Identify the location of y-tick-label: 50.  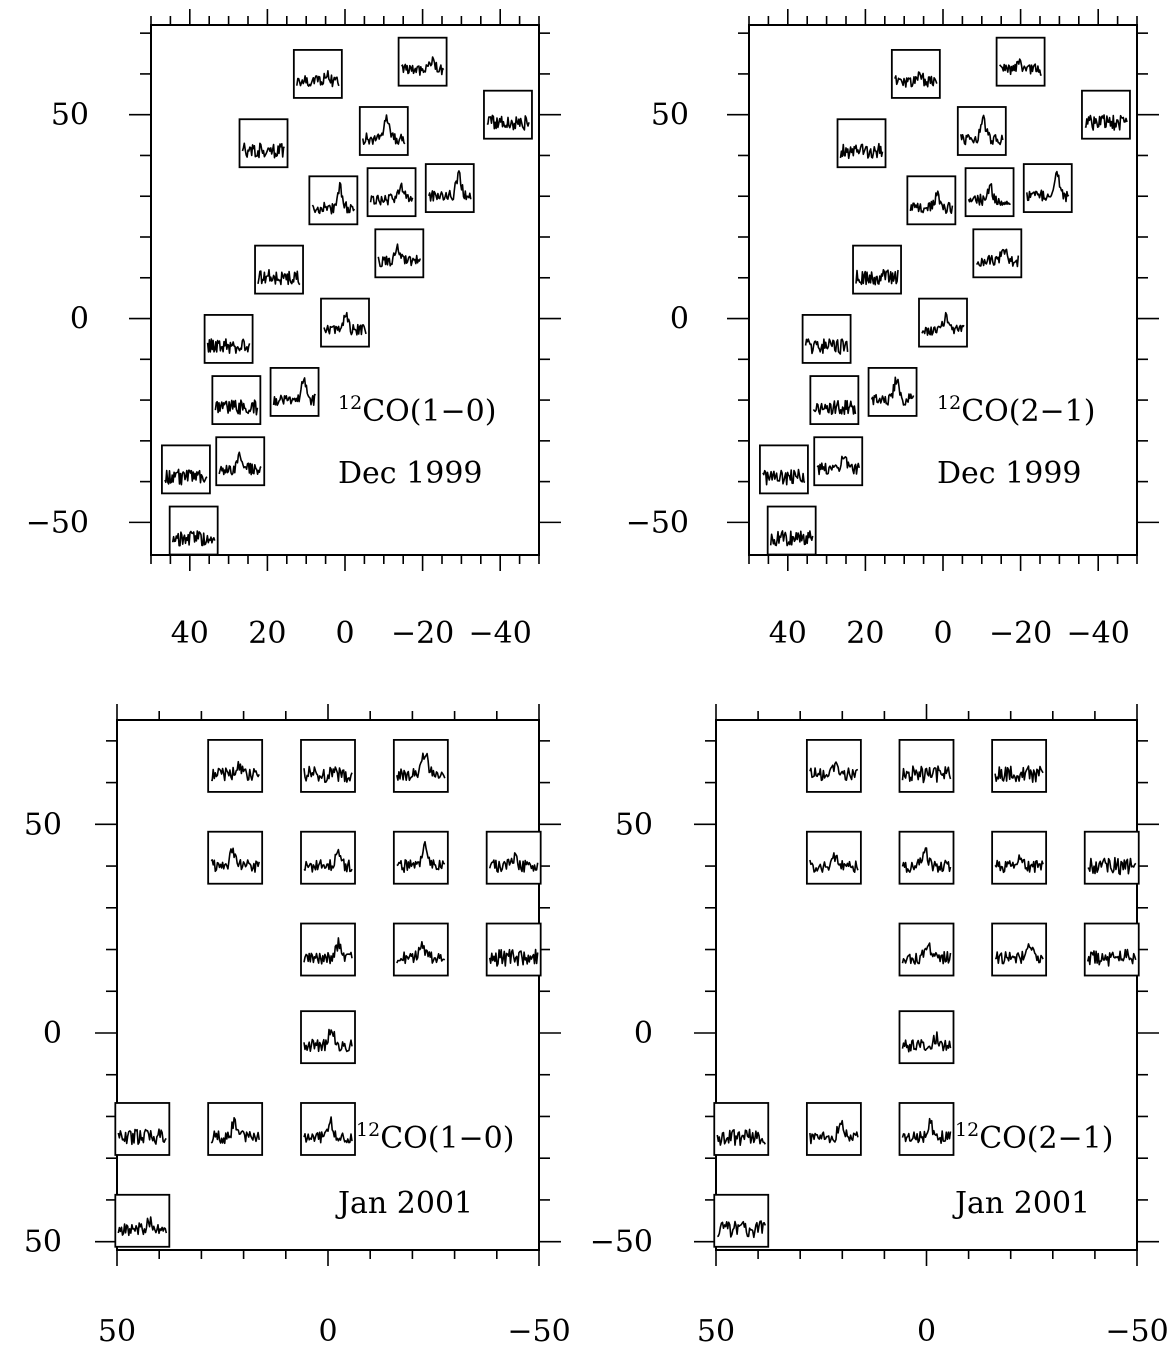
(70, 115).